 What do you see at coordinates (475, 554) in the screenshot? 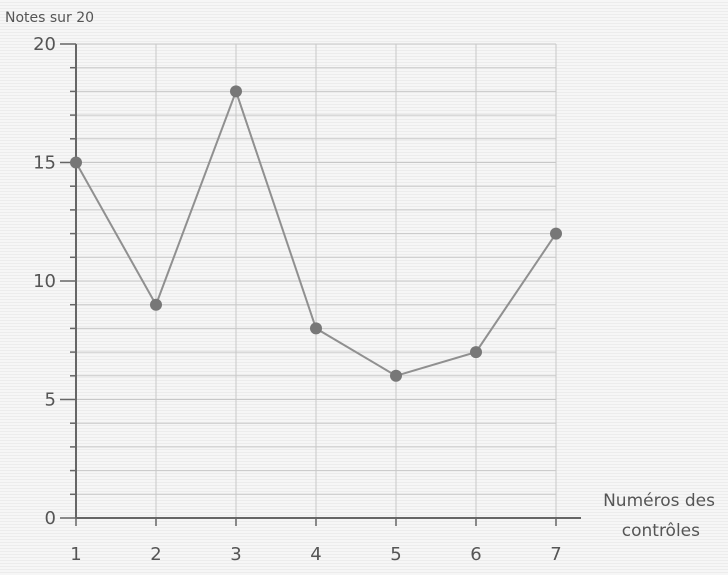
I see `x-tick-label: 6` at bounding box center [475, 554].